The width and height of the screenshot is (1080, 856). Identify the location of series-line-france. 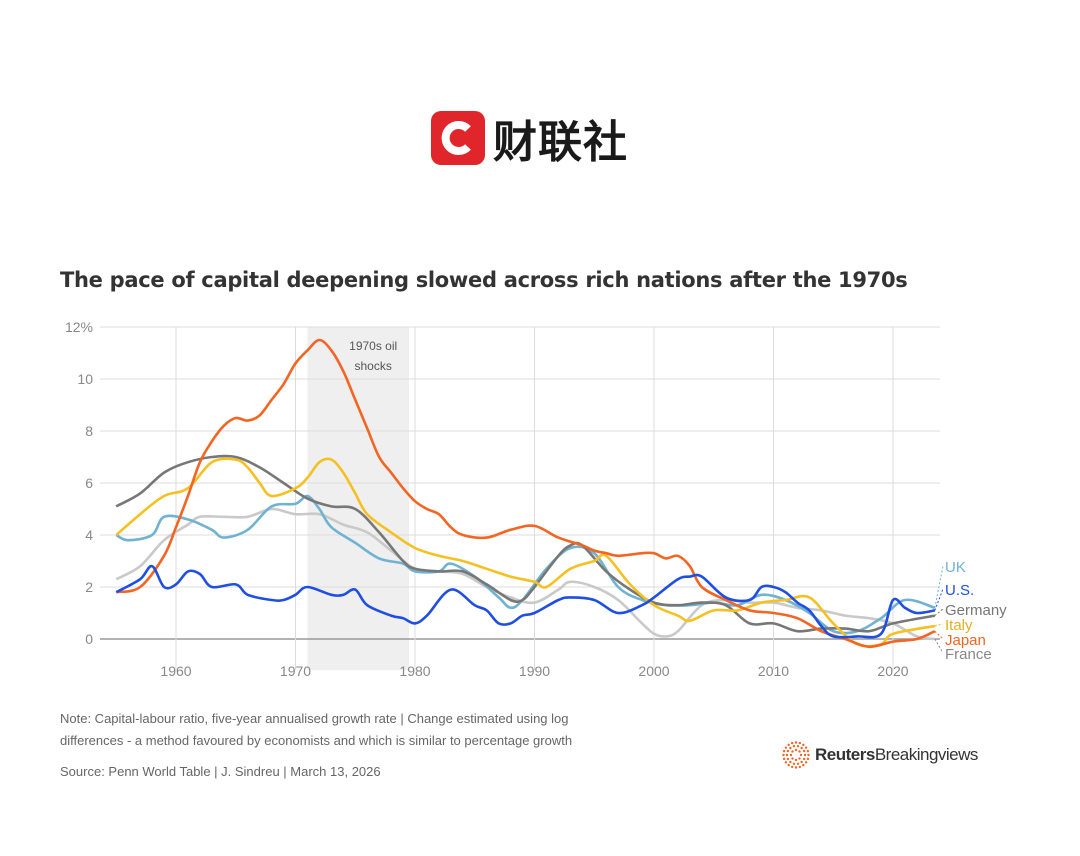
(525, 574).